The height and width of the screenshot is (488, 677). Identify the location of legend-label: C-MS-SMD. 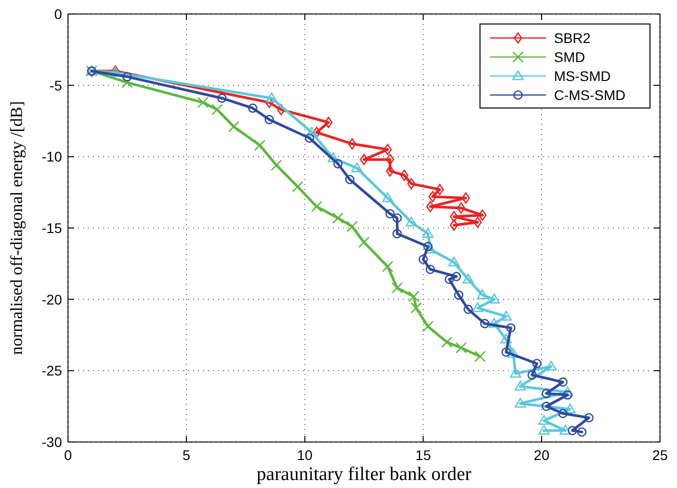
(590, 95).